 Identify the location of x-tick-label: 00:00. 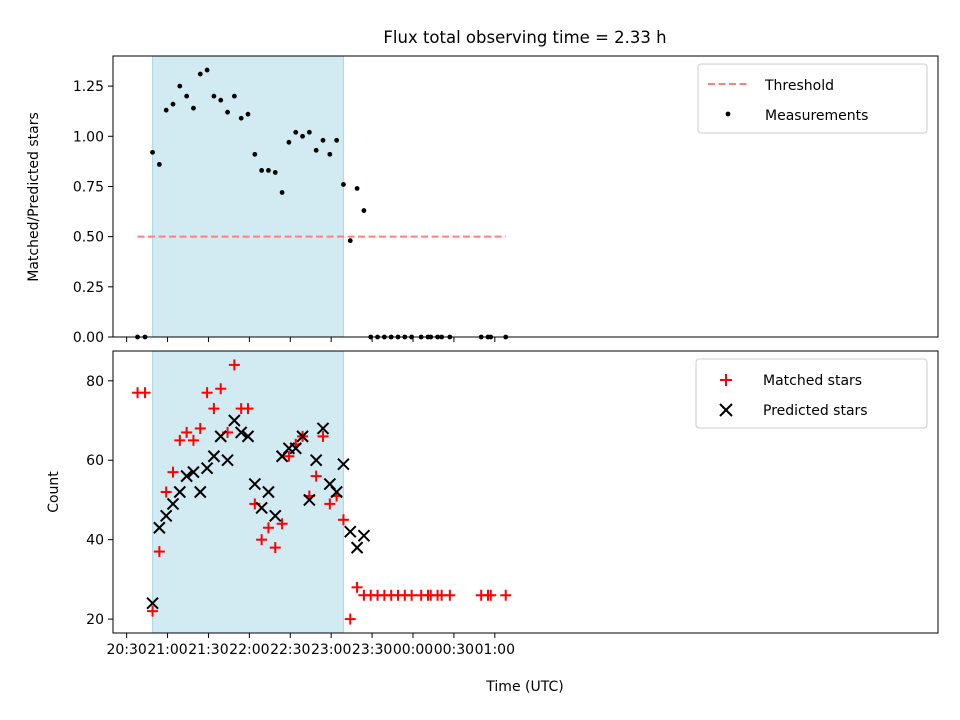
(413, 650).